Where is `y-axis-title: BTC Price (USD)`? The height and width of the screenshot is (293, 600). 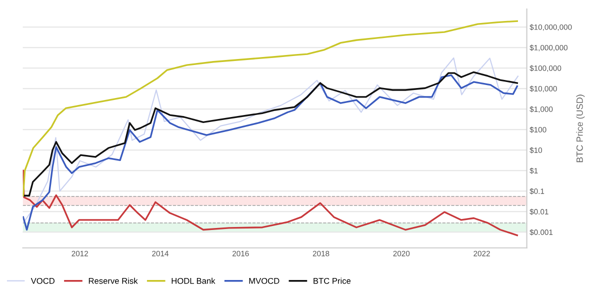
y-axis-title: BTC Price (USD) is located at coordinates (580, 128).